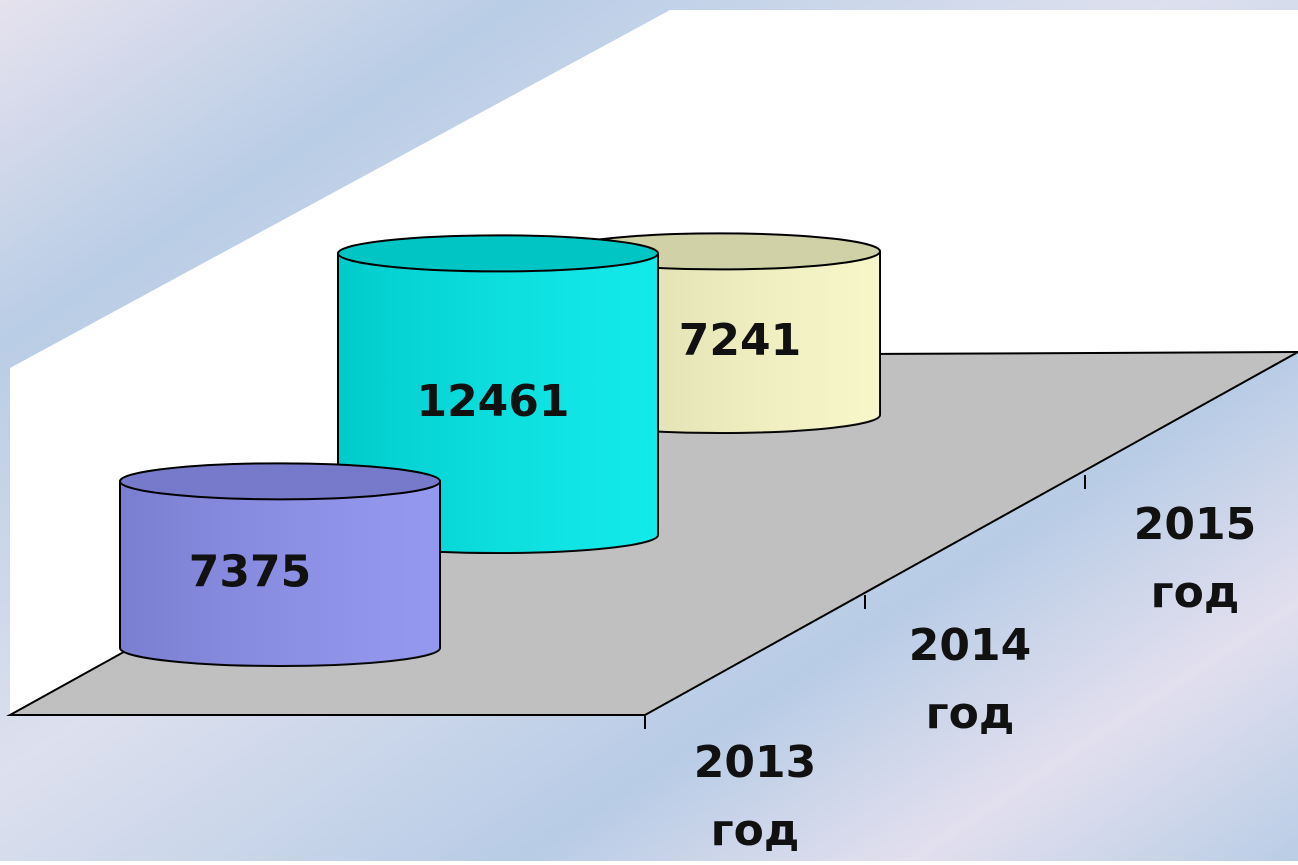 The height and width of the screenshot is (865, 1298). What do you see at coordinates (755, 796) in the screenshot?
I see `x-tick-label: 2013 год` at bounding box center [755, 796].